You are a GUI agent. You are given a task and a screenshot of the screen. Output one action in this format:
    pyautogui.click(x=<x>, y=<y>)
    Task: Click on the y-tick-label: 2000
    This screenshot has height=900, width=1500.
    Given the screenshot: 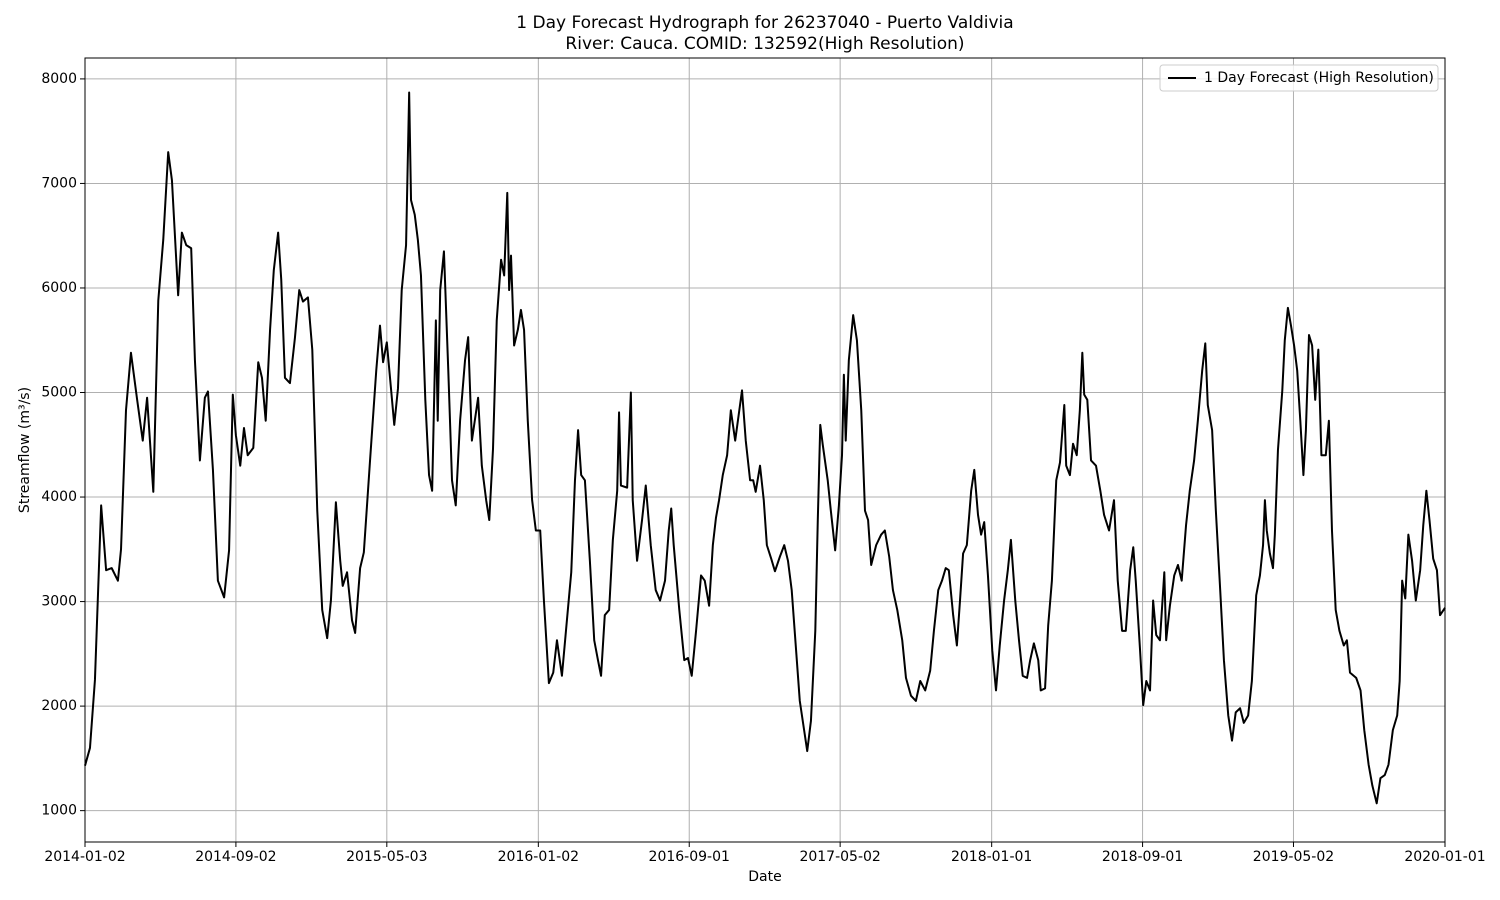 What is the action you would take?
    pyautogui.click(x=59, y=706)
    